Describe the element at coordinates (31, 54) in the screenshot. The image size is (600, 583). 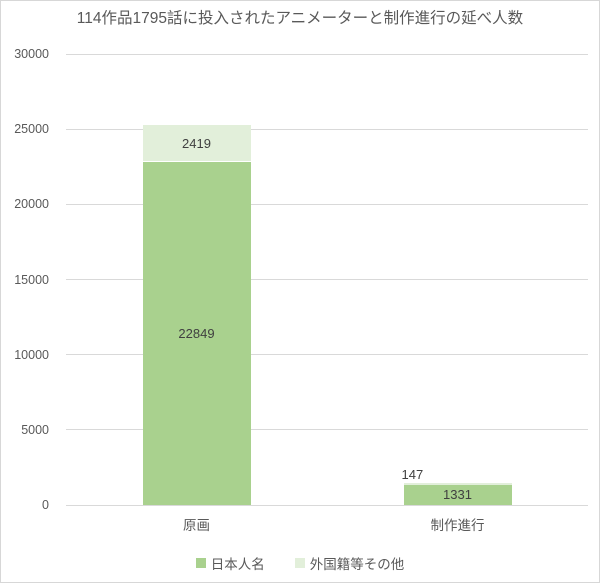
I see `y-axis-tick-label: 30000` at that location.